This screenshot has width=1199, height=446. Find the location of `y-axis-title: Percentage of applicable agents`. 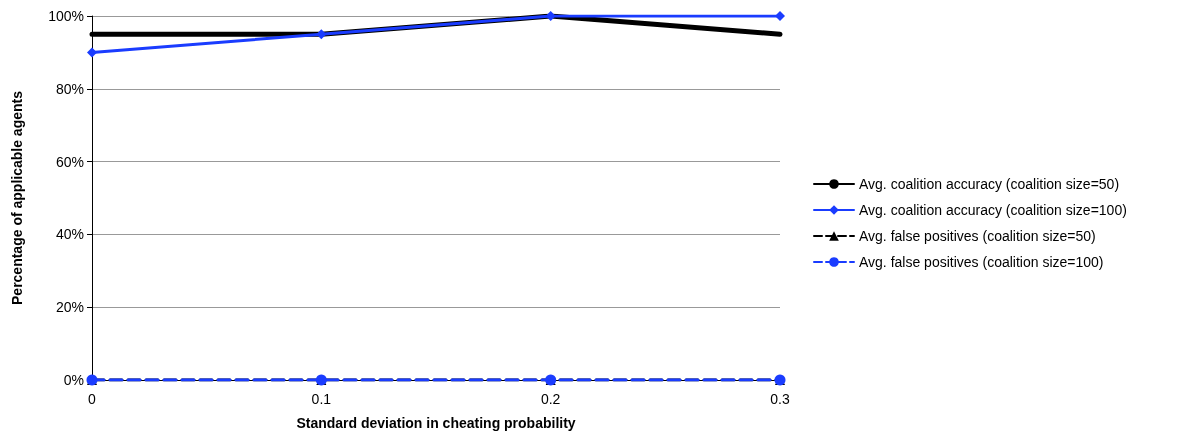

y-axis-title: Percentage of applicable agents is located at coordinates (17, 197).